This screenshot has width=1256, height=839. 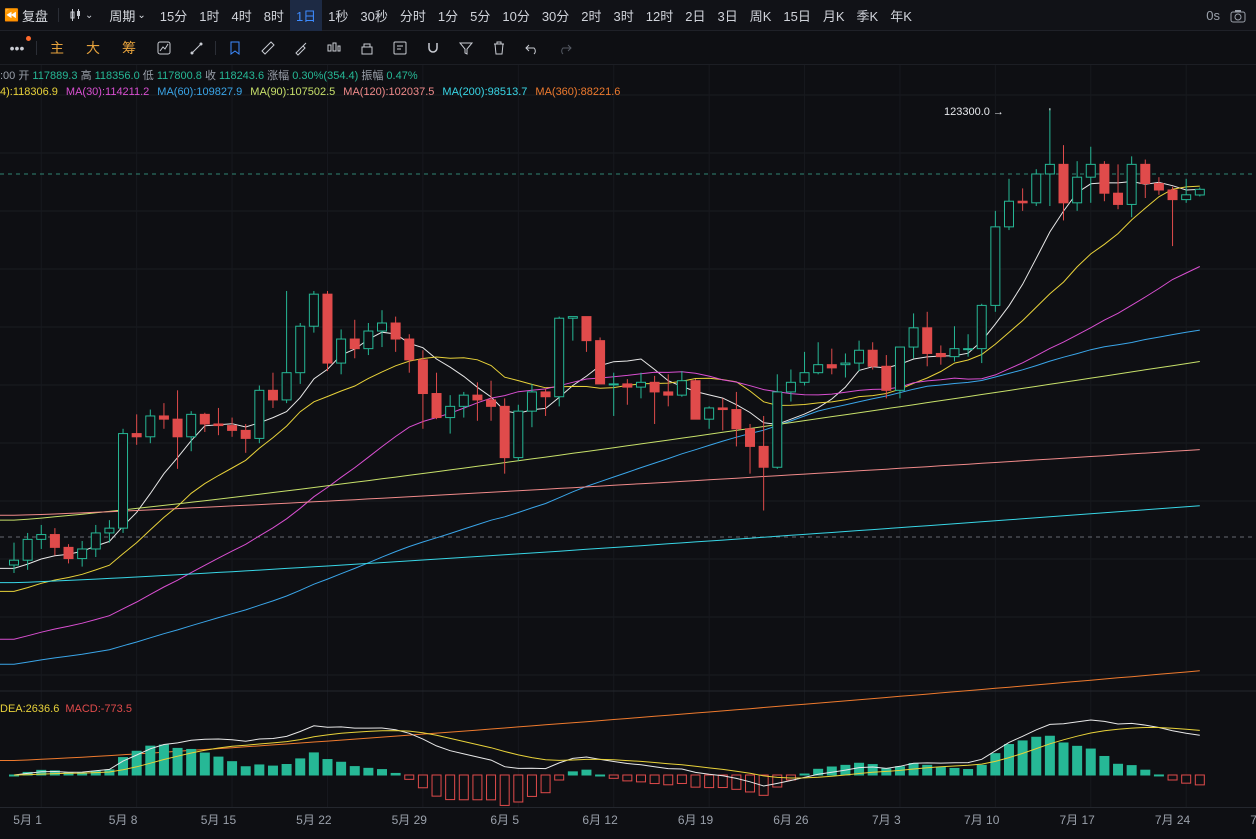 I want to click on redo-button, so click(x=564, y=48).